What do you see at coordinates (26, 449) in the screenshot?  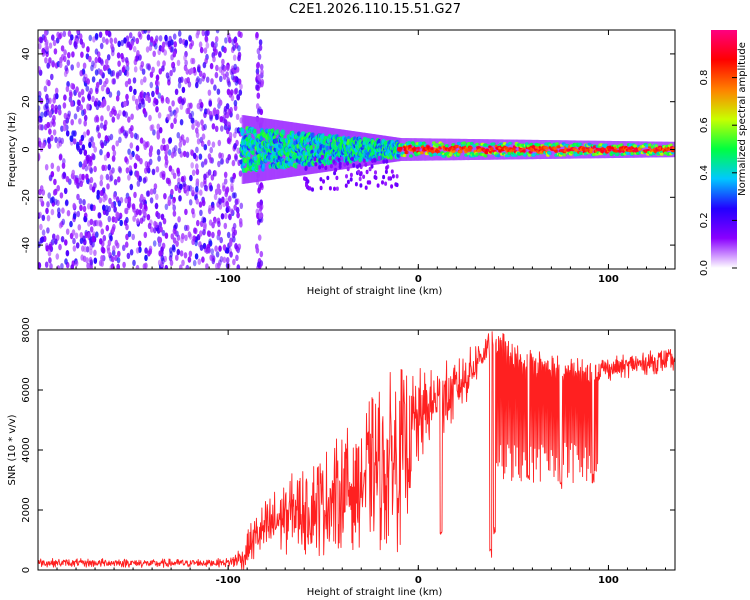 I see `line-y-tick-label: 4000` at bounding box center [26, 449].